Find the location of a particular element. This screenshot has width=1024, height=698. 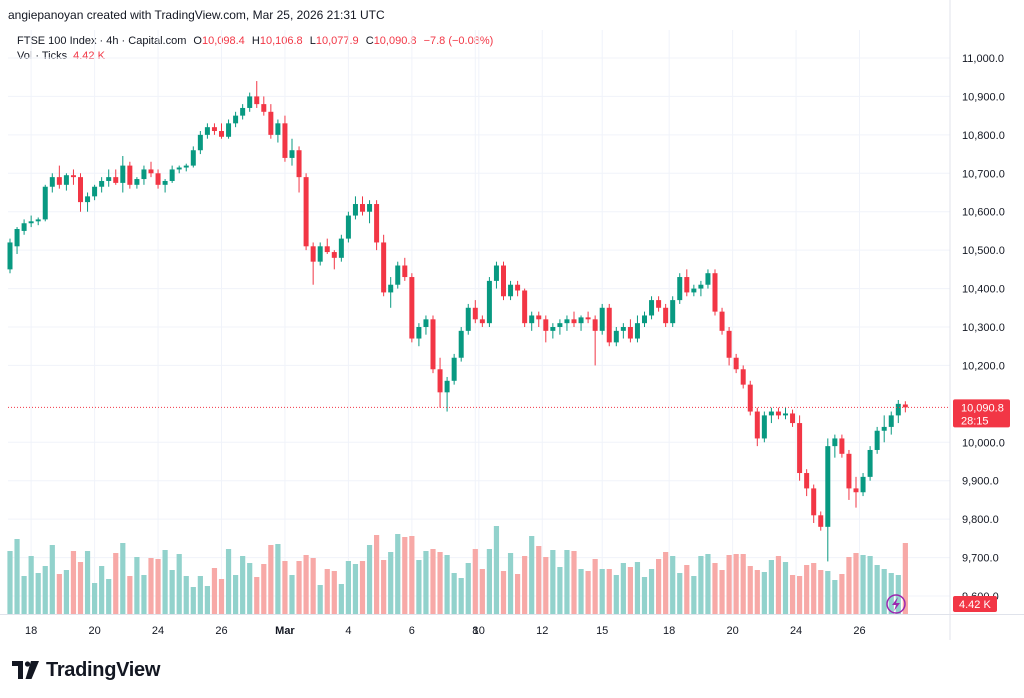

tradingview-logo: TradingView is located at coordinates (86, 670).